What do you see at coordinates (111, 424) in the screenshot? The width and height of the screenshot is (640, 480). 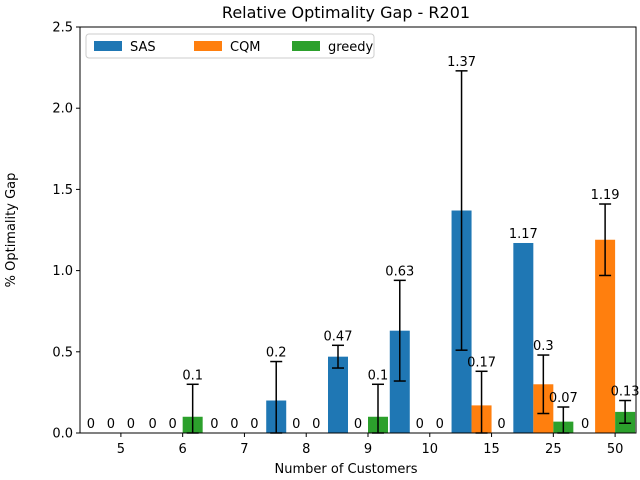 I see `data-label-cqm-5: 0` at bounding box center [111, 424].